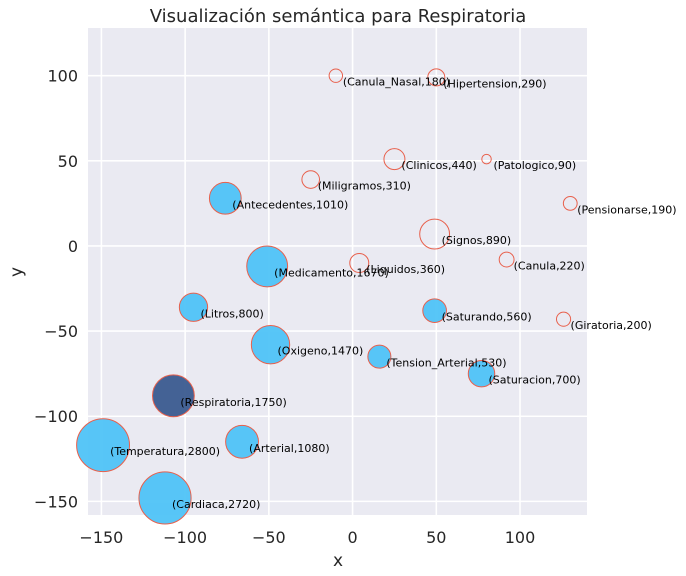 This screenshot has height=576, width=686. Describe the element at coordinates (331, 272) in the screenshot. I see `data-label: (Medicamento,1670)` at that location.